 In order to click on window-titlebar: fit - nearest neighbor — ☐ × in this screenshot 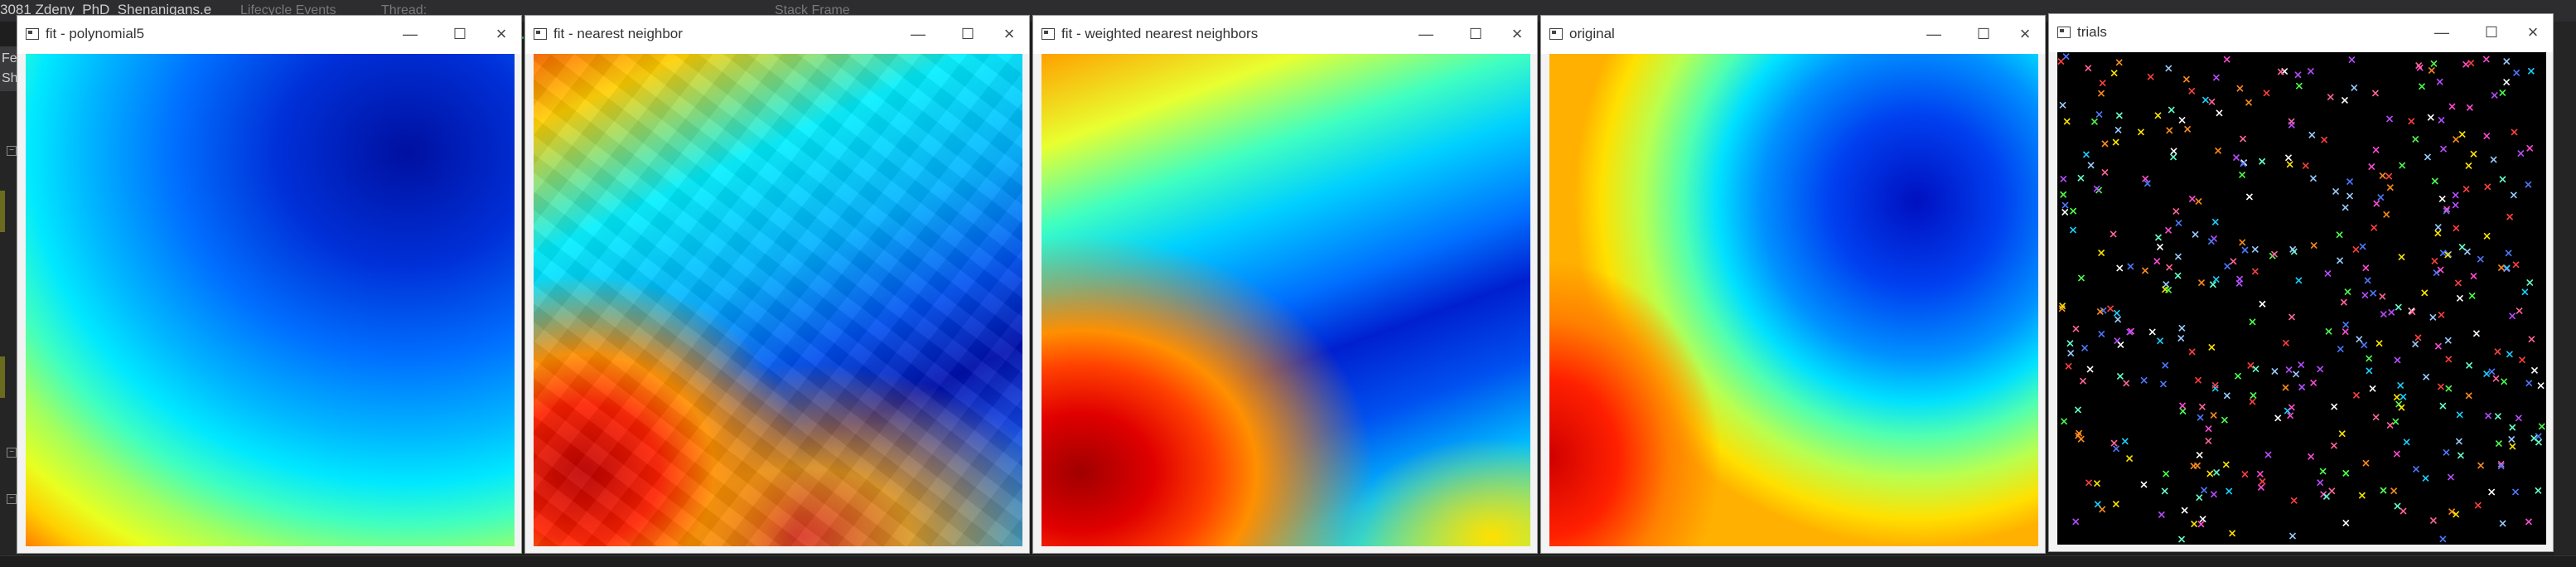, I will do `click(777, 35)`.